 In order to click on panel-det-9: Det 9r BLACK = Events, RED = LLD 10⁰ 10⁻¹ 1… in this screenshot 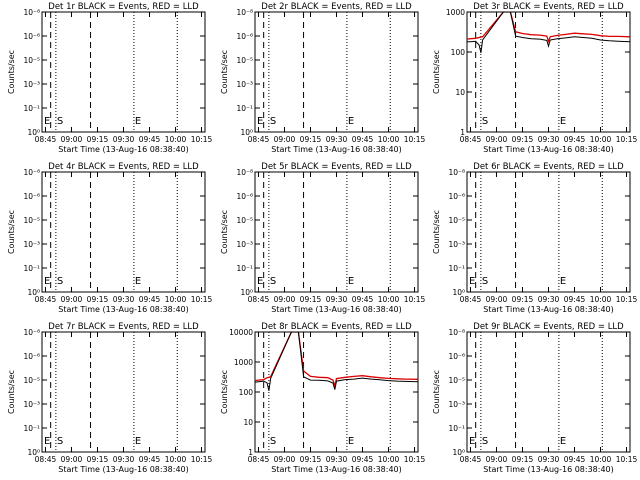, I will do `click(535, 398)`.